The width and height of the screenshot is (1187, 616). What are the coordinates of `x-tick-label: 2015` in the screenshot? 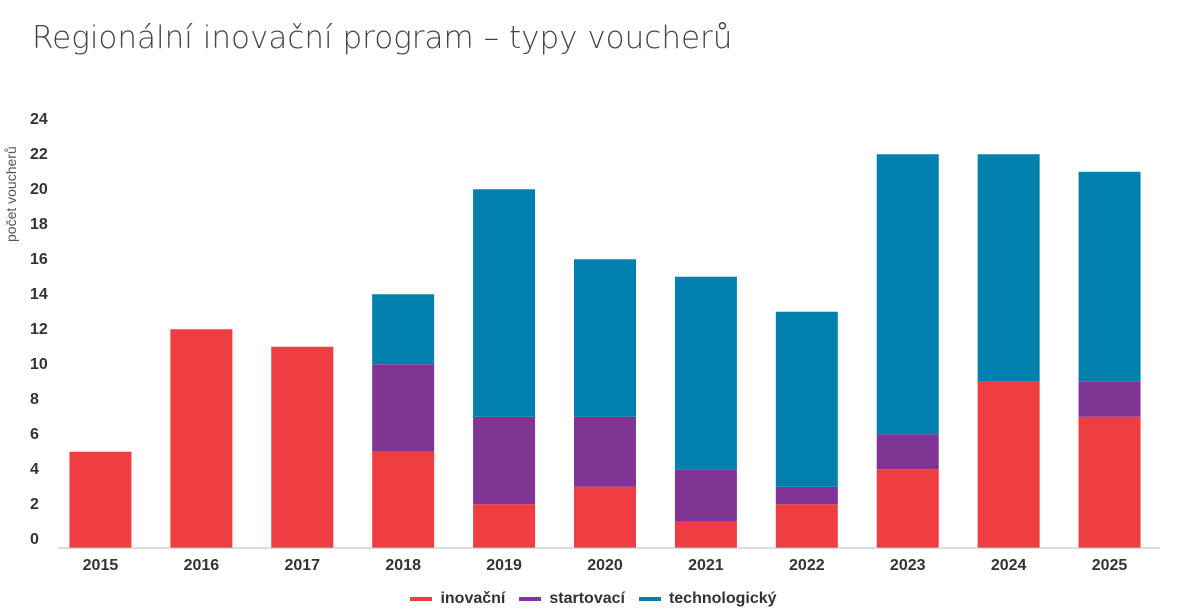 It's located at (101, 565).